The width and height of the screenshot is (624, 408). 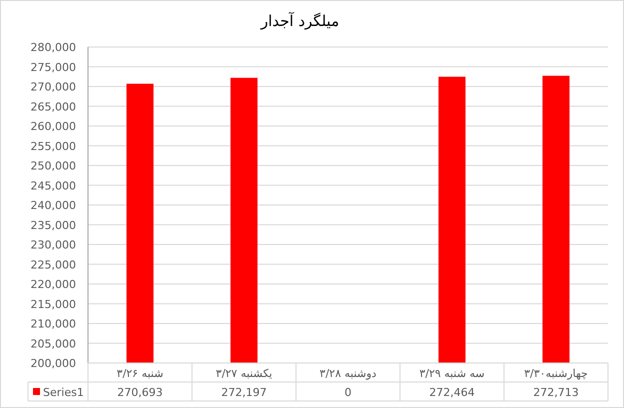 What do you see at coordinates (53, 304) in the screenshot?
I see `y-tick-label: 215,000` at bounding box center [53, 304].